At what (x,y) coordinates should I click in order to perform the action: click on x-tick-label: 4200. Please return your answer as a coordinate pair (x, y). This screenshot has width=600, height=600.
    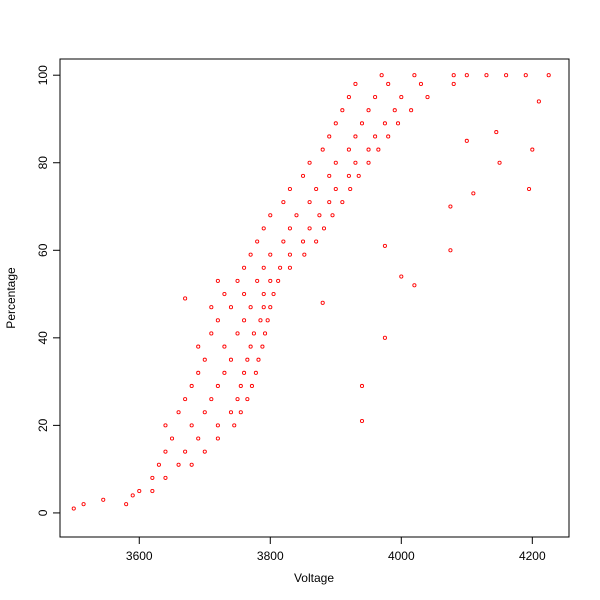
    Looking at the image, I should click on (532, 556).